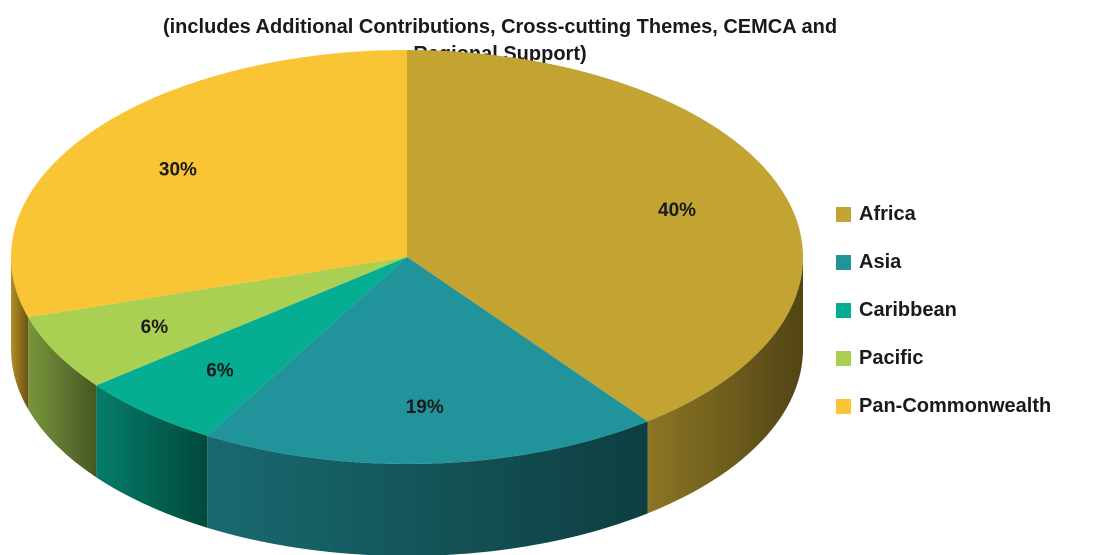 The image size is (1096, 555). I want to click on legend-item-asia: Asia, so click(943, 262).